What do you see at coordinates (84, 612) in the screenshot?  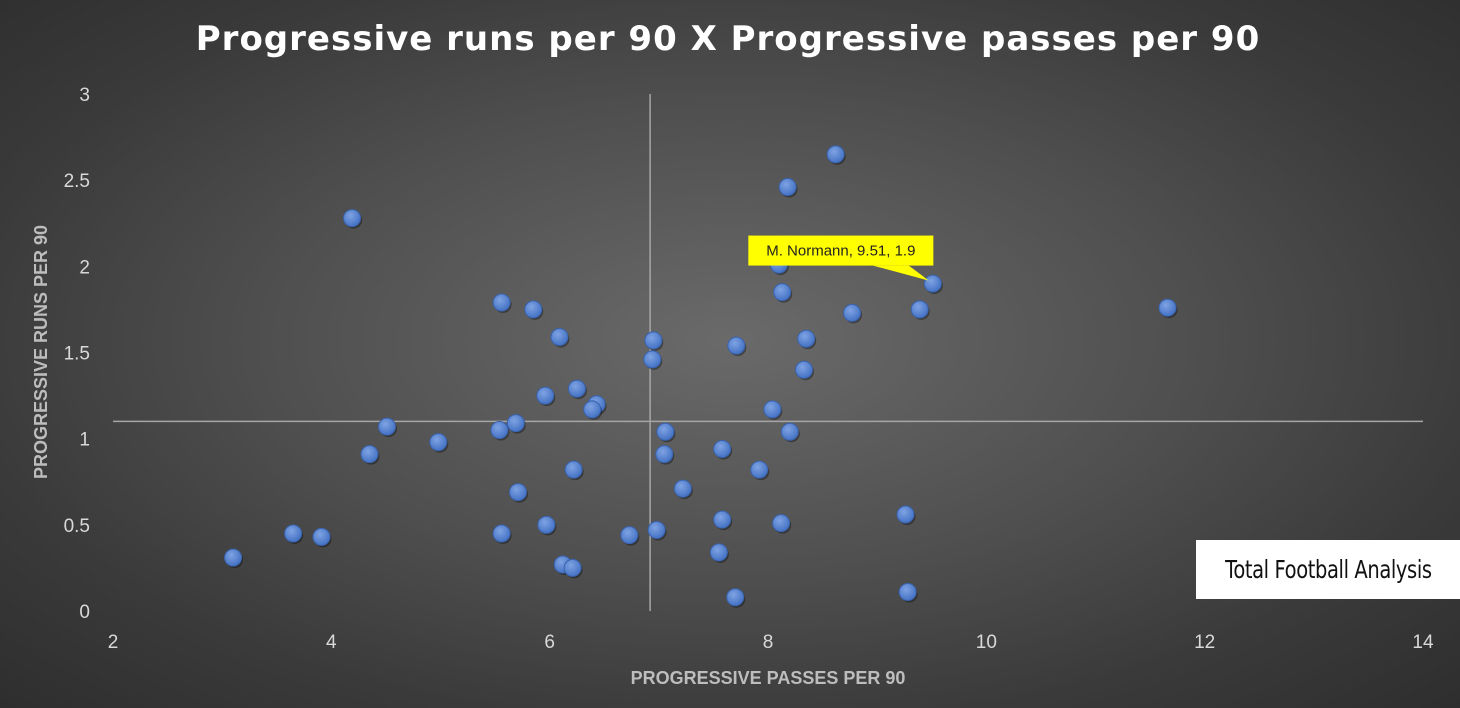 I see `y-tick-label: 0` at bounding box center [84, 612].